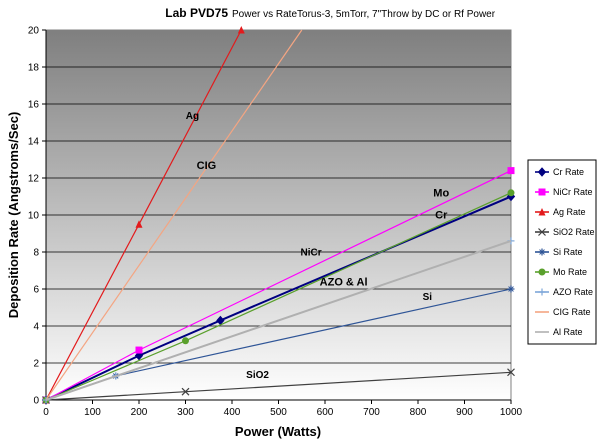  What do you see at coordinates (464, 412) in the screenshot?
I see `x-tick-label: 900` at bounding box center [464, 412].